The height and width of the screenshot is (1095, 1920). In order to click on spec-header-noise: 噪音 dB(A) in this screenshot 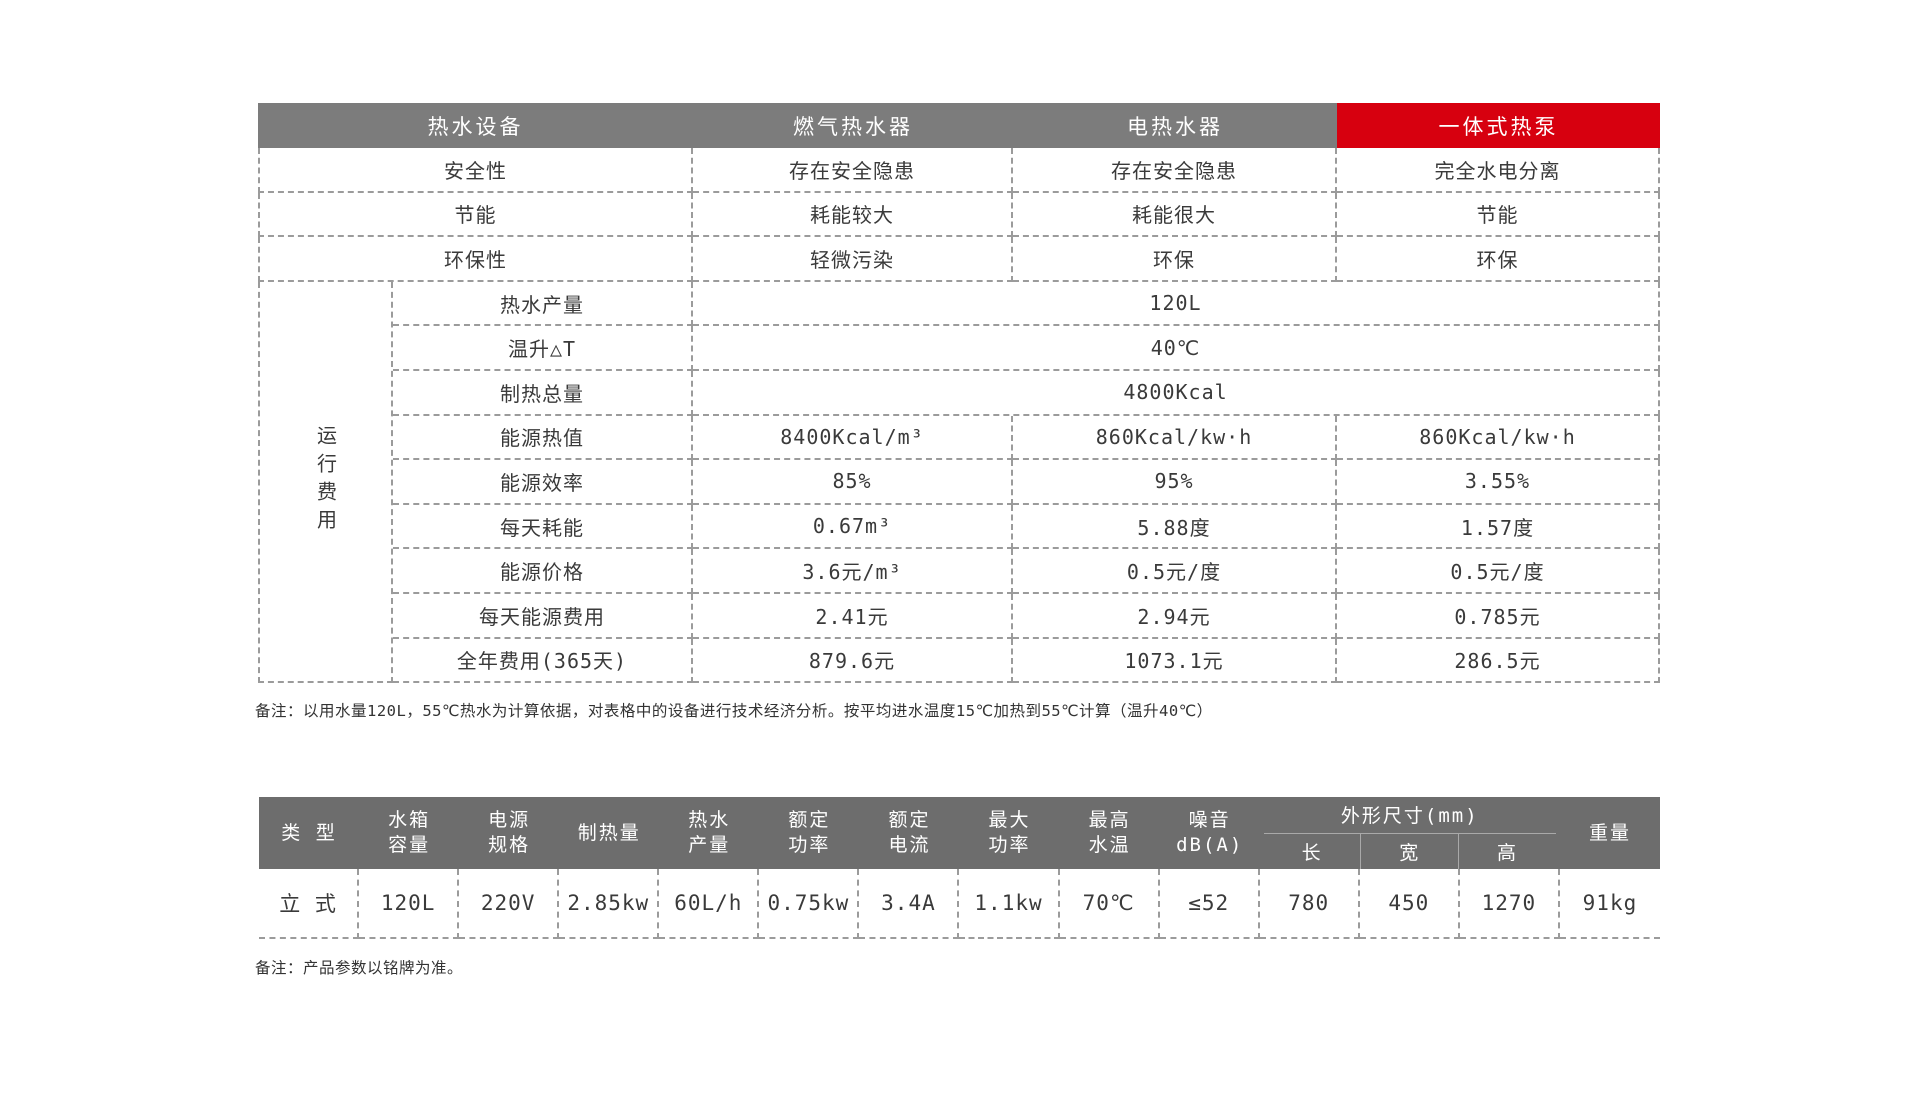, I will do `click(1209, 833)`.